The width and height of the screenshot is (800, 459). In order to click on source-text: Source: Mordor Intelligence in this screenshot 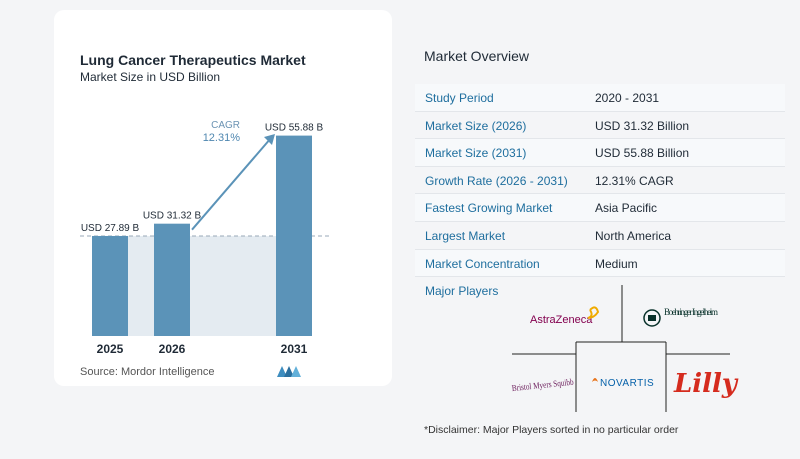, I will do `click(147, 372)`.